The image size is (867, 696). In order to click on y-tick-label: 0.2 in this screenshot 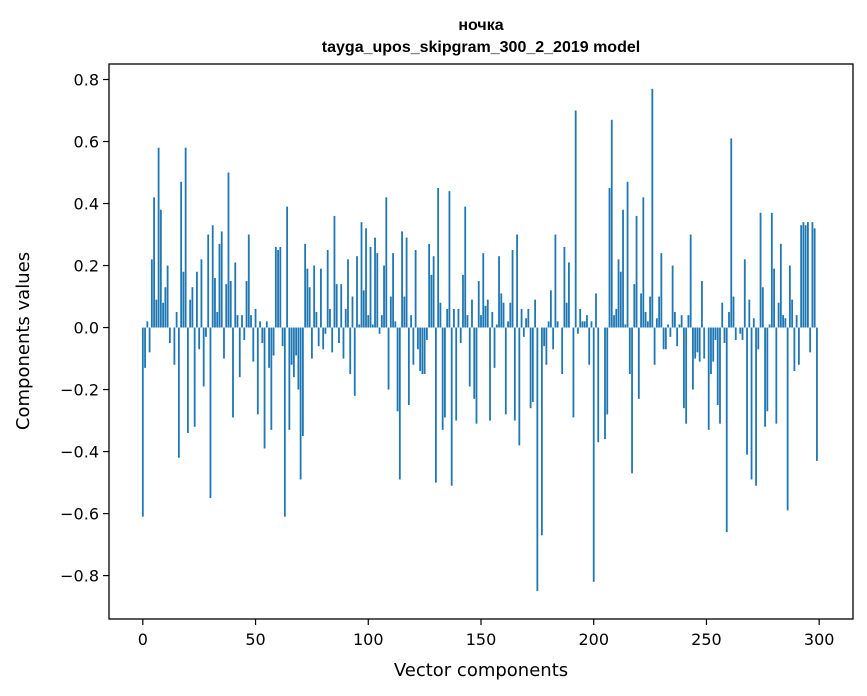, I will do `click(86, 266)`.